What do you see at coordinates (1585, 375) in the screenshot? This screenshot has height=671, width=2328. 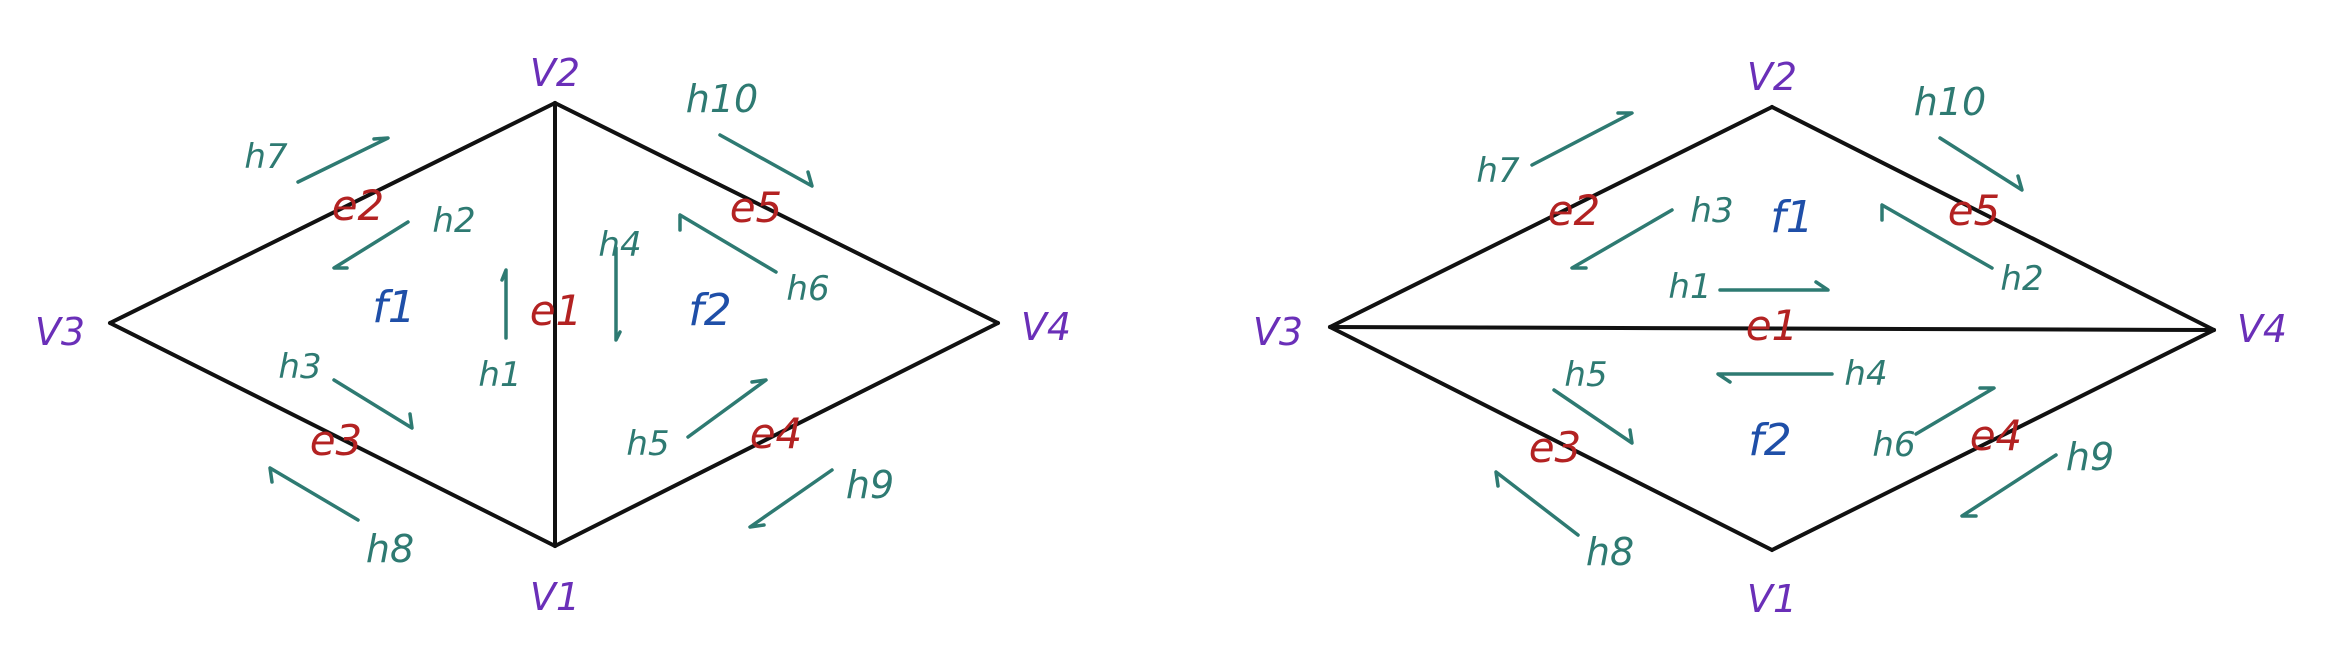 I see `right-halfedge-label-h5: h5` at bounding box center [1585, 375].